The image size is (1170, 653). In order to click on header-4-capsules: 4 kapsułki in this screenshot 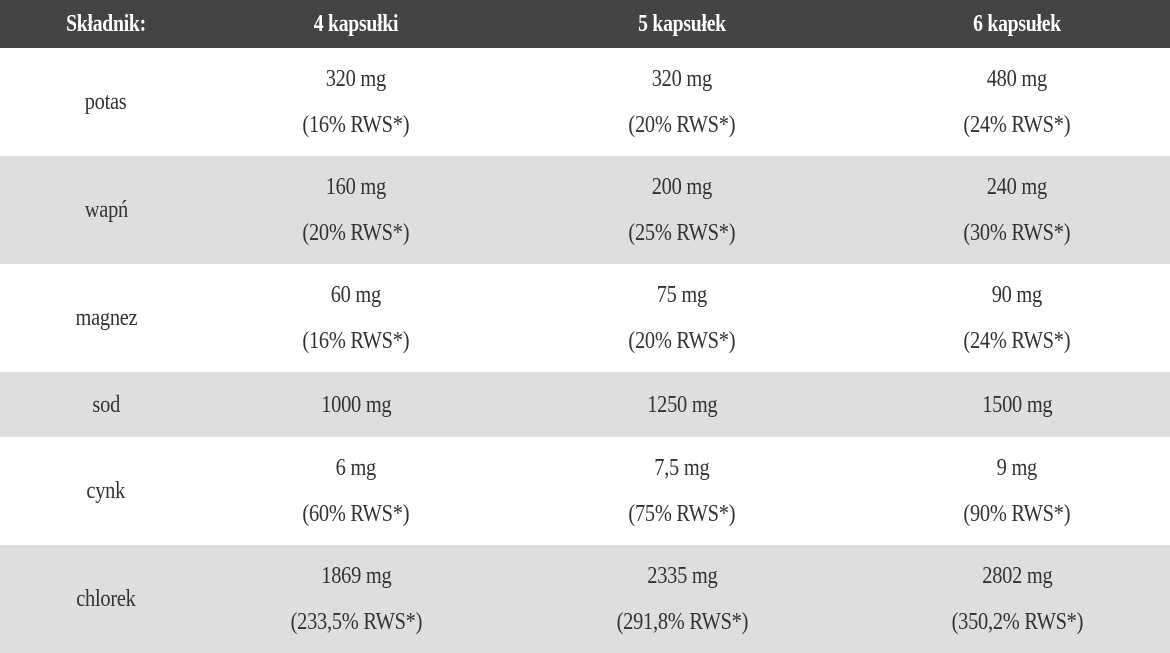, I will do `click(356, 23)`.